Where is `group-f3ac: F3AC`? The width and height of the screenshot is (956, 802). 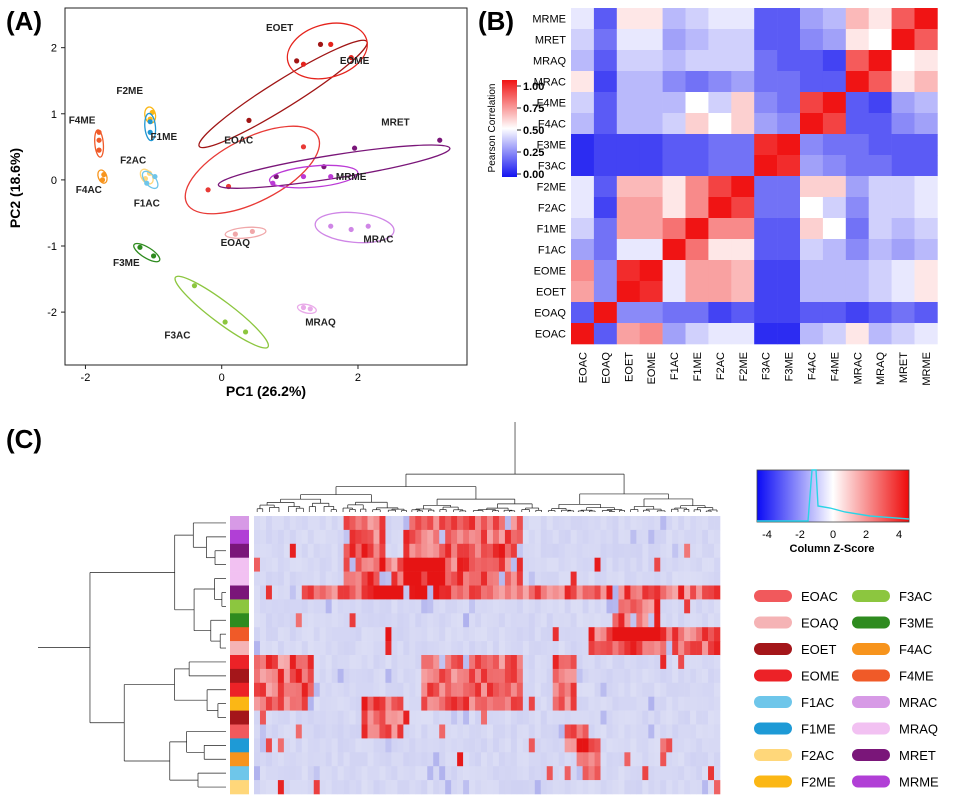
group-f3ac: F3AC is located at coordinates (217, 312).